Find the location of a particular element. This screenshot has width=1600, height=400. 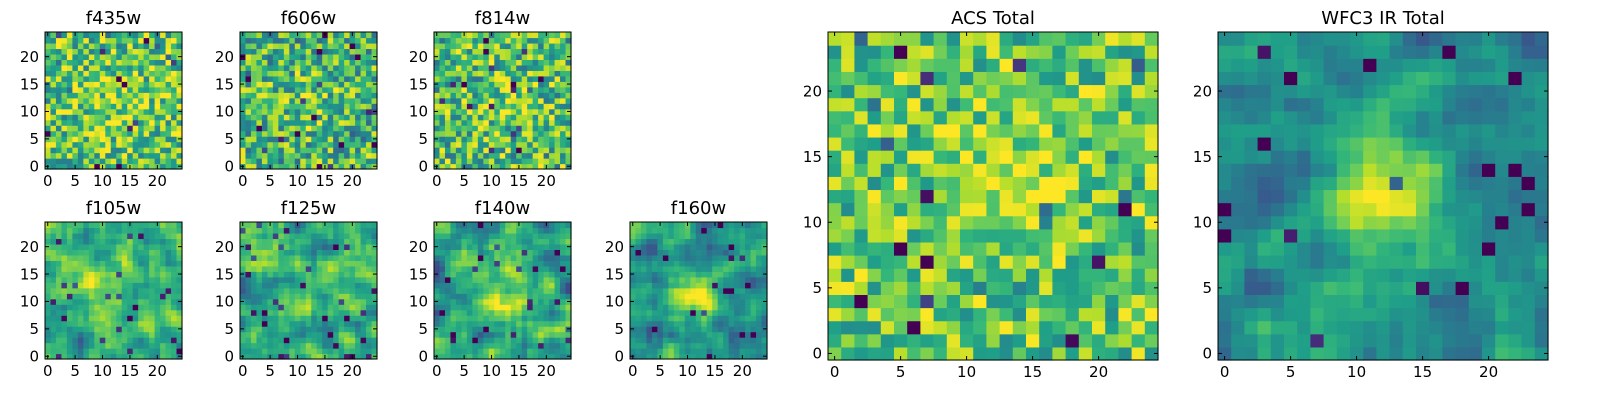

x-tick-label: 20 is located at coordinates (546, 371).